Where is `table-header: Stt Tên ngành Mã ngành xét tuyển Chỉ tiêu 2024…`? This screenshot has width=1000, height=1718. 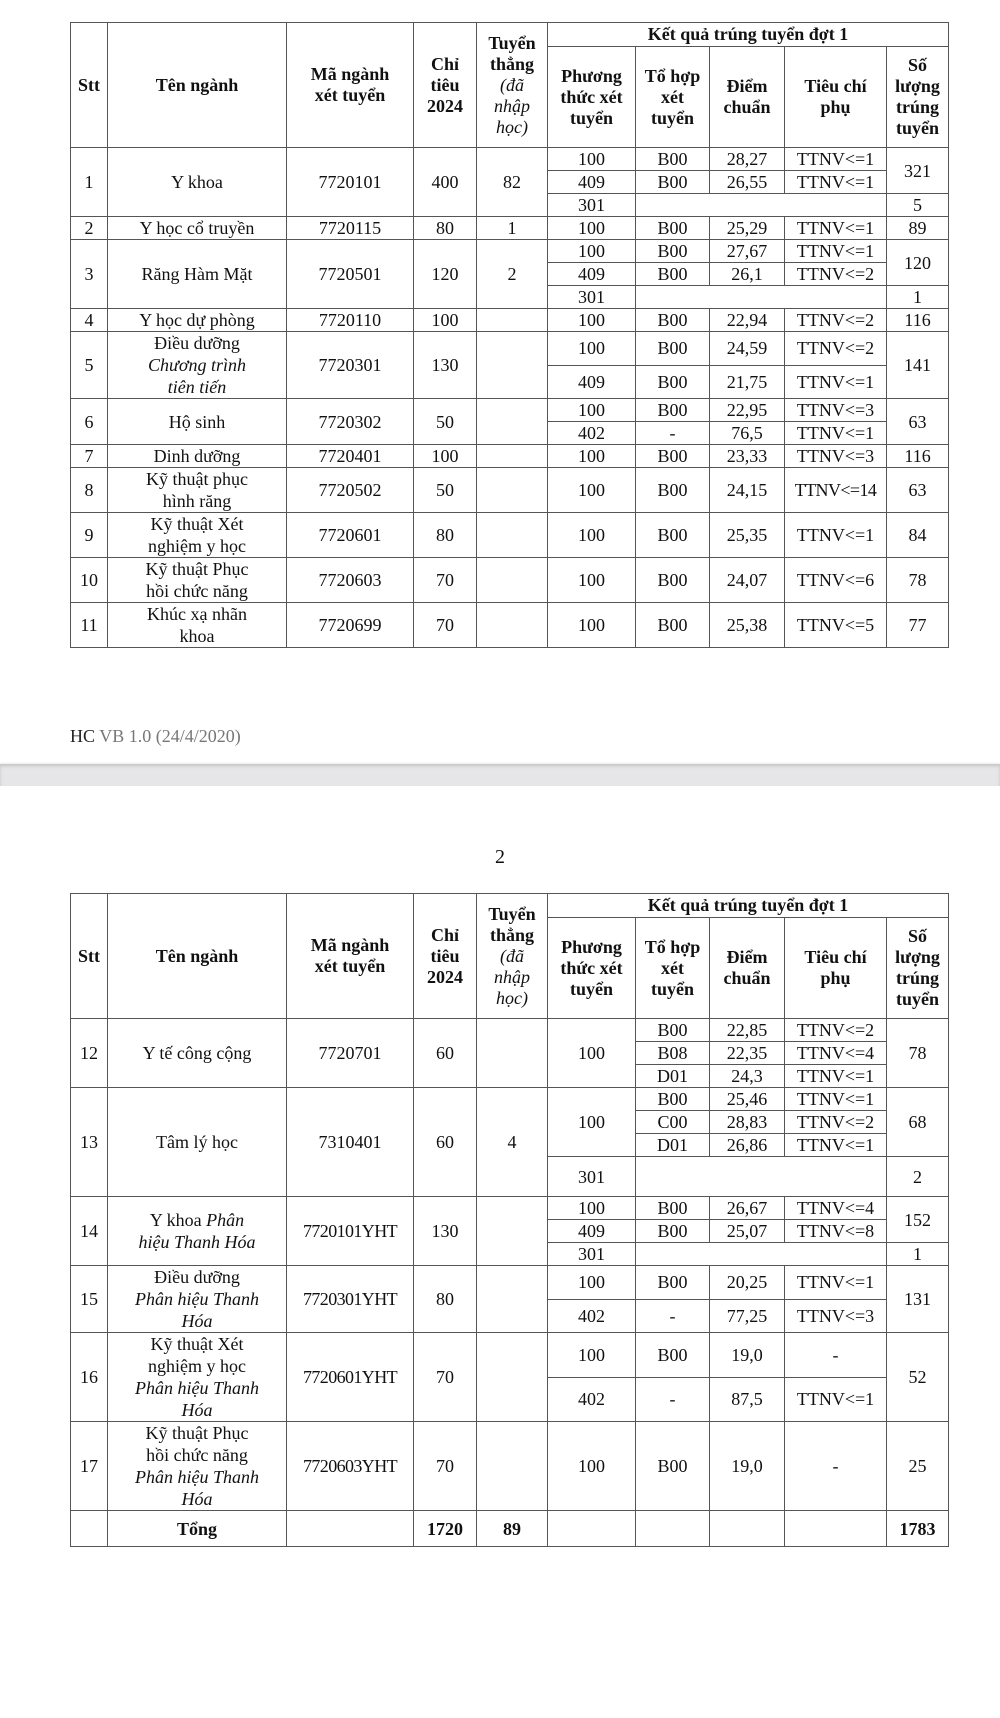
table-header: Stt Tên ngành Mã ngành xét tuyển Chỉ tiêu 2024… is located at coordinates (510, 956).